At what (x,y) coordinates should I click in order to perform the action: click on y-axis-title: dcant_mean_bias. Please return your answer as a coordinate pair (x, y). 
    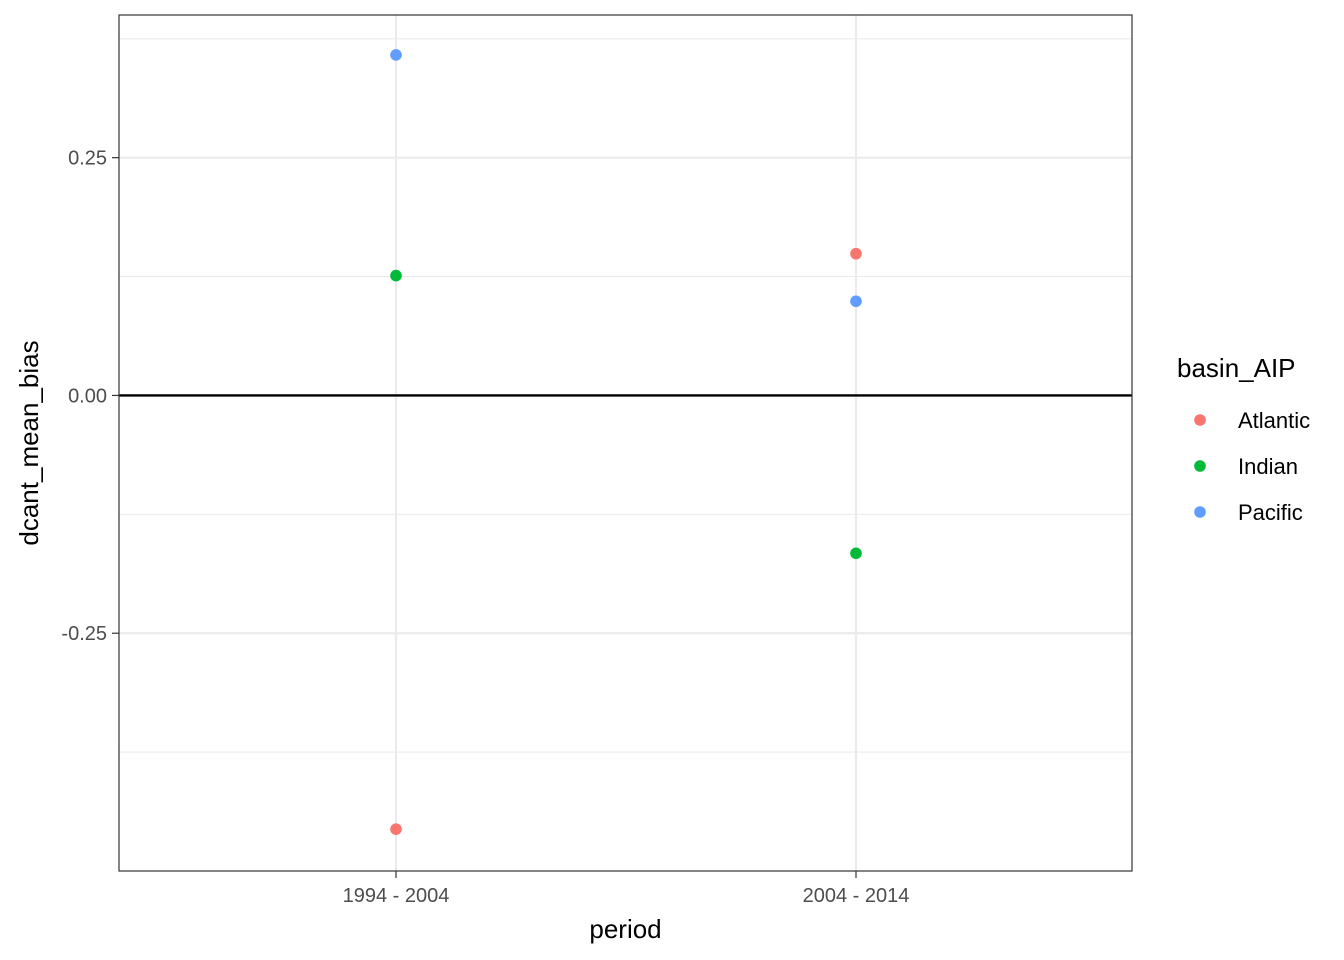
    Looking at the image, I should click on (29, 442).